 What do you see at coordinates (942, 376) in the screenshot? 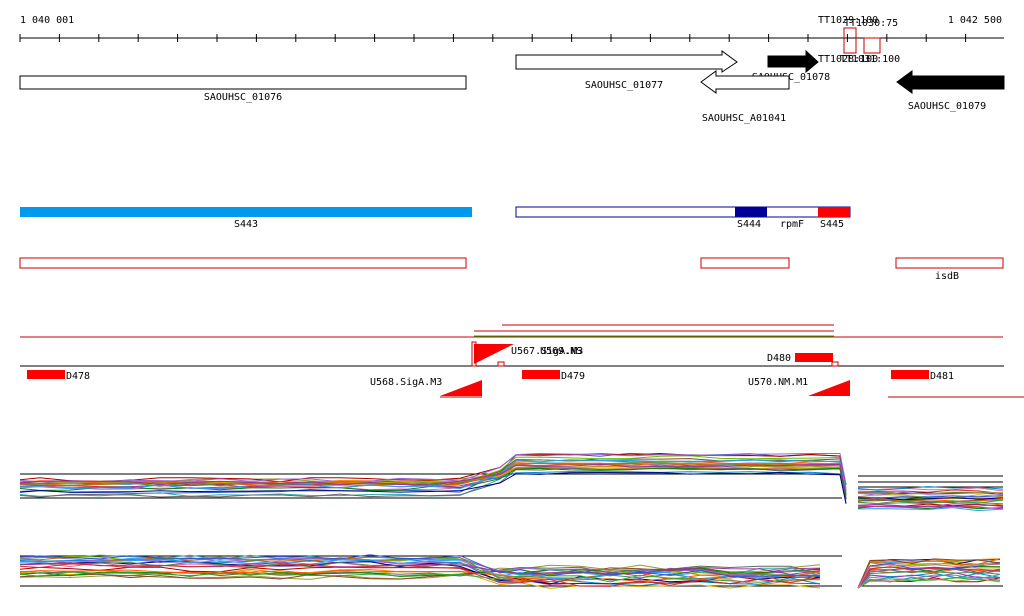
I see `feature-label-d481: D481` at bounding box center [942, 376].